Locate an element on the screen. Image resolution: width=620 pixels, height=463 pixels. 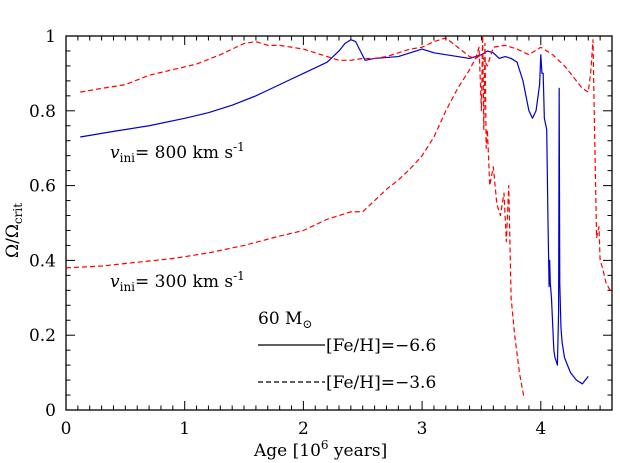
annotation-vini-300: vini= 300 km s-1 is located at coordinates (177, 281).